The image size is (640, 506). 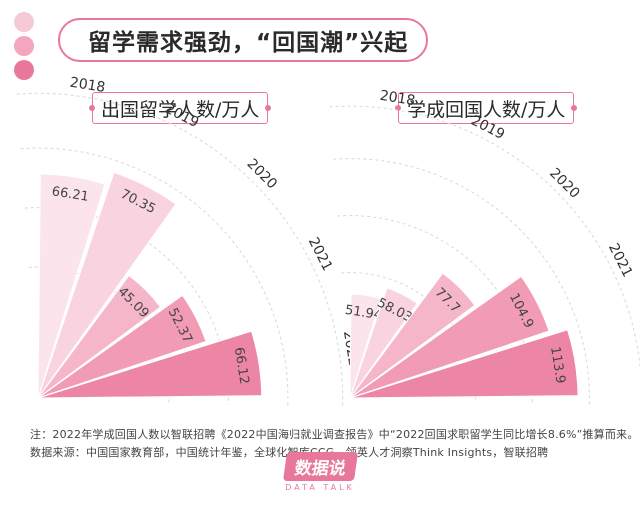 What do you see at coordinates (88, 85) in the screenshot?
I see `chart0-year-label-2018: 2018` at bounding box center [88, 85].